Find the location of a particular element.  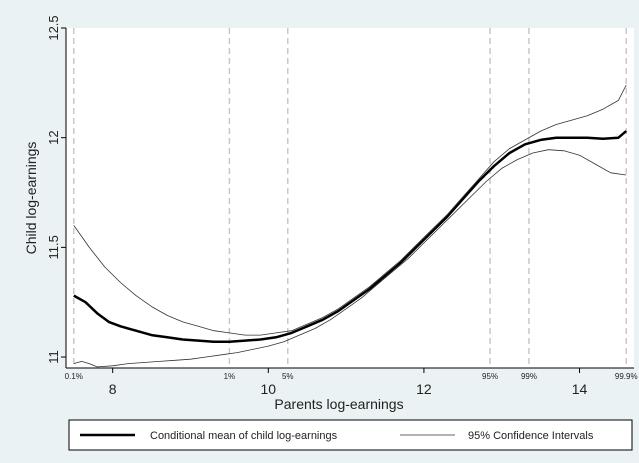

x-tick-label-0: 8 is located at coordinates (113, 389).